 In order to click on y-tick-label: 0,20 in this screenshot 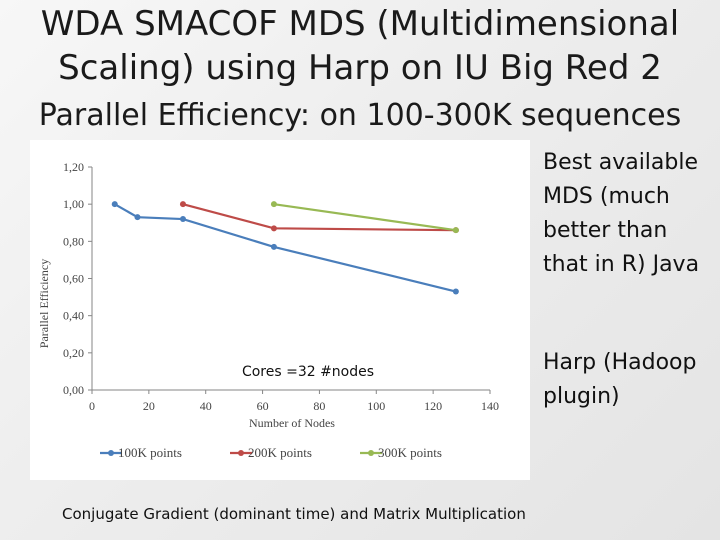, I will do `click(73, 353)`.